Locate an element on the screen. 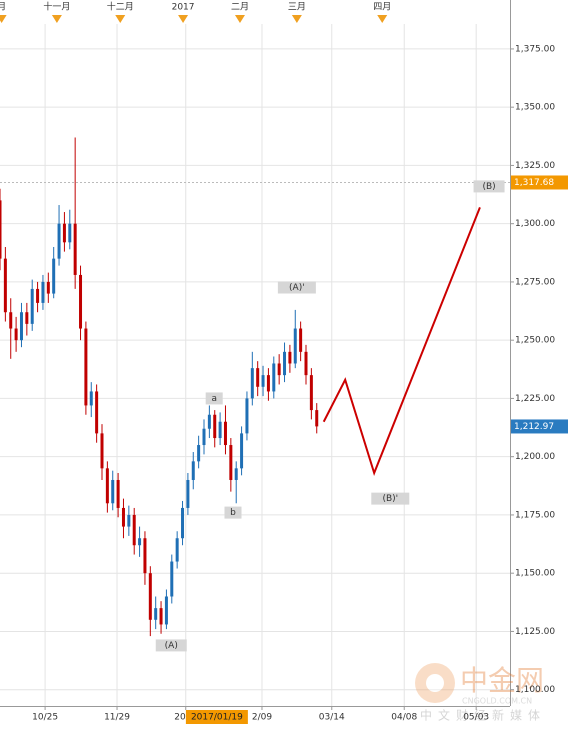 Image resolution: width=568 pixels, height=733 pixels. watermark-slogan: 中文财经新媒体 is located at coordinates (483, 715).